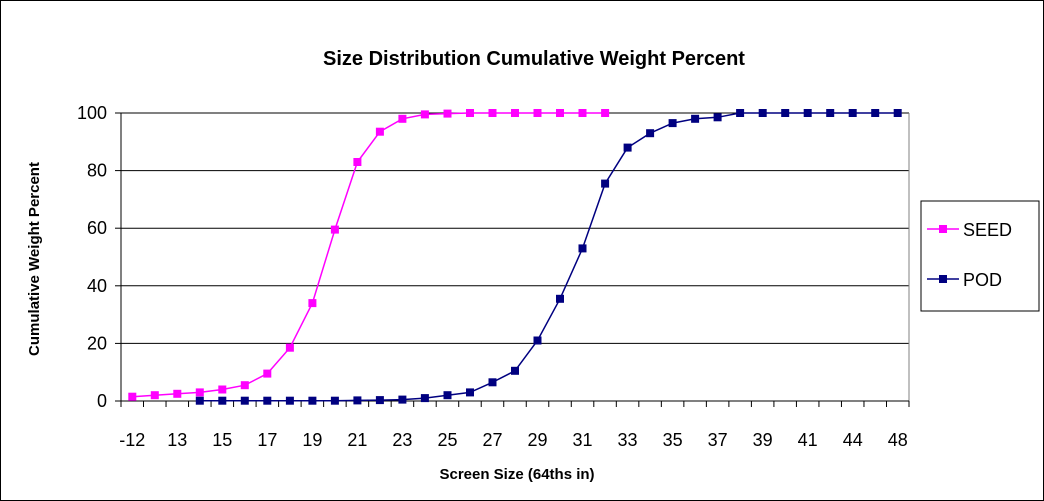  What do you see at coordinates (97, 343) in the screenshot?
I see `y-tick-label: 20` at bounding box center [97, 343].